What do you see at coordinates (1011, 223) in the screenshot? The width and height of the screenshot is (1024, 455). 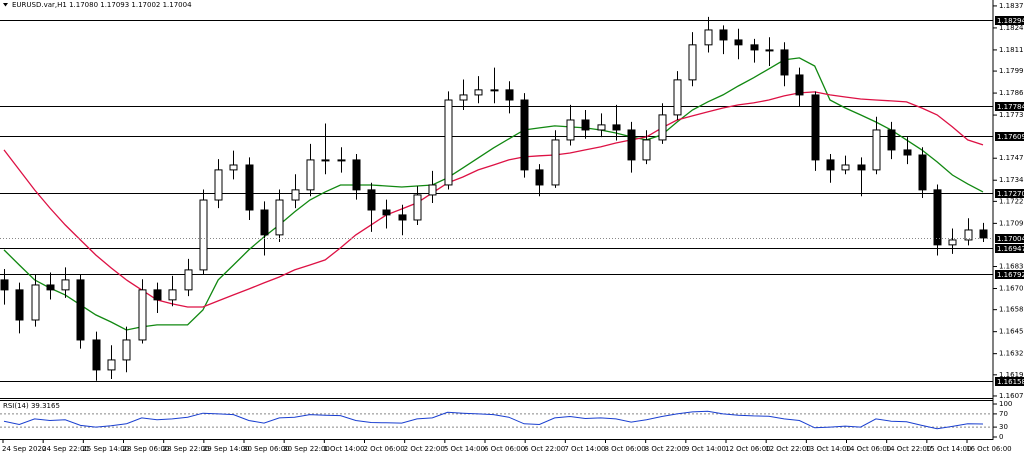 I see `y-tick-label: 1.17090` at bounding box center [1011, 223].